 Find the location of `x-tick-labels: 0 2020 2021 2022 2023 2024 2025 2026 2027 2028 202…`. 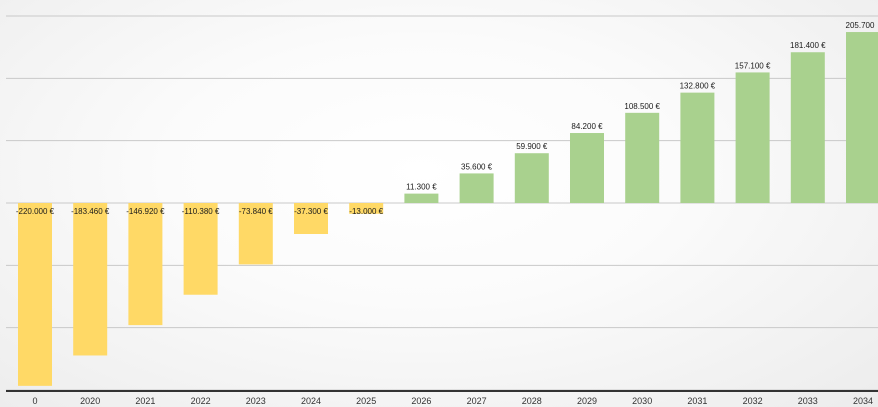

x-tick-labels: 0 2020 2021 2022 2023 2024 2025 2026 2027 2028 202… is located at coordinates (452, 401).